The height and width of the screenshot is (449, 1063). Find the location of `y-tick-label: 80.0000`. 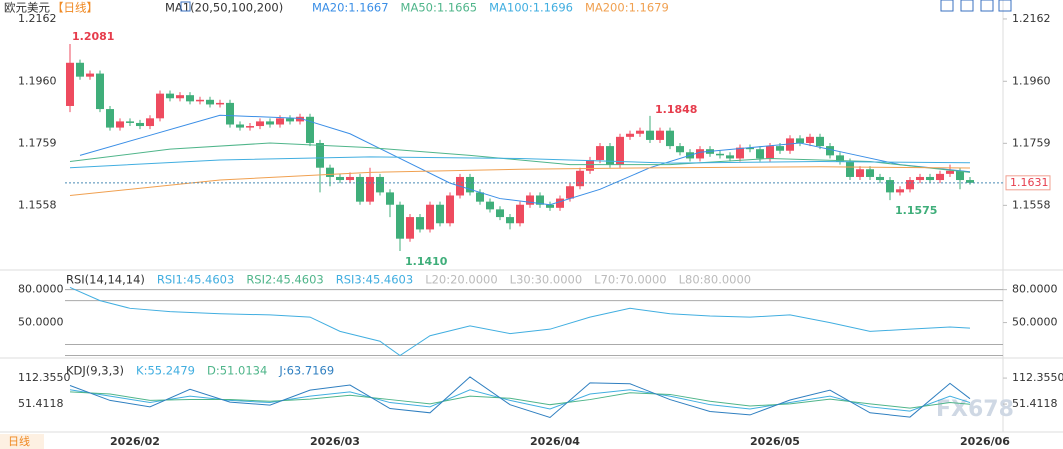

y-tick-label: 80.0000 is located at coordinates (1035, 289).